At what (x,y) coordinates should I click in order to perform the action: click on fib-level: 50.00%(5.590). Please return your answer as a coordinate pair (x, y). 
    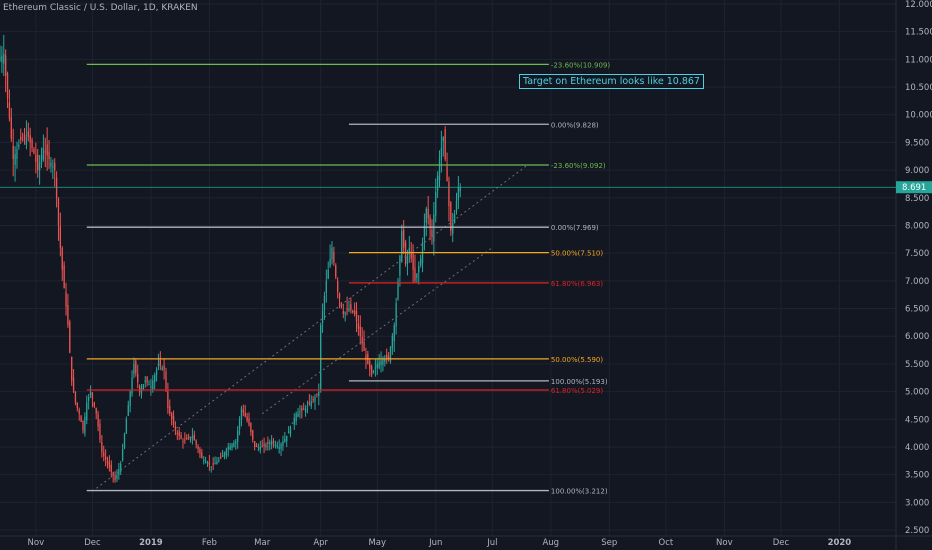
    Looking at the image, I should click on (345, 360).